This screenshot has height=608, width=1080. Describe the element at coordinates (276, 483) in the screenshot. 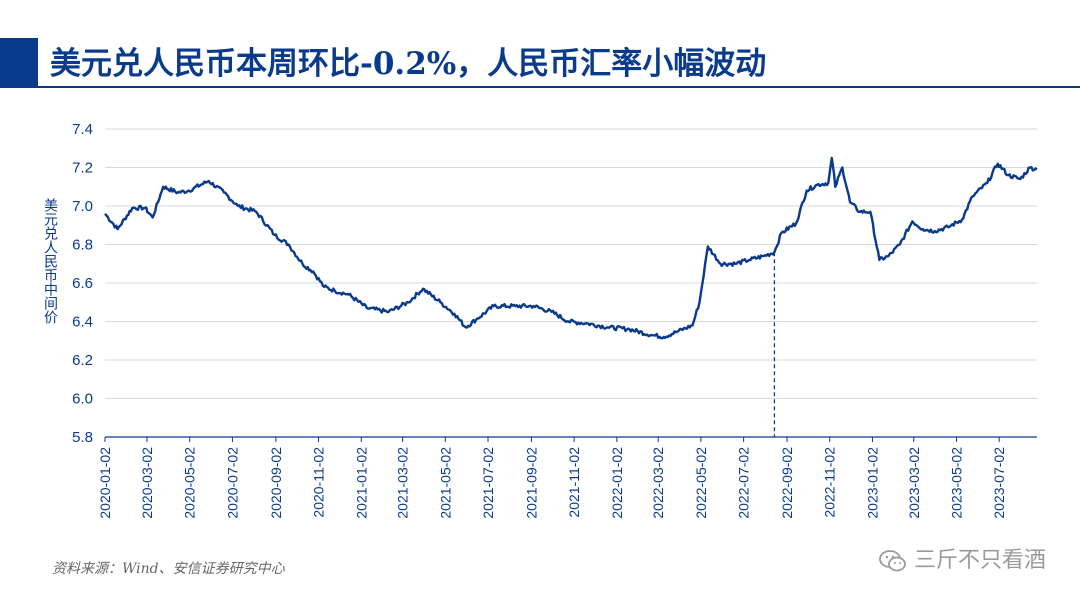

I see `x-tick-label: 2020-09-02` at that location.